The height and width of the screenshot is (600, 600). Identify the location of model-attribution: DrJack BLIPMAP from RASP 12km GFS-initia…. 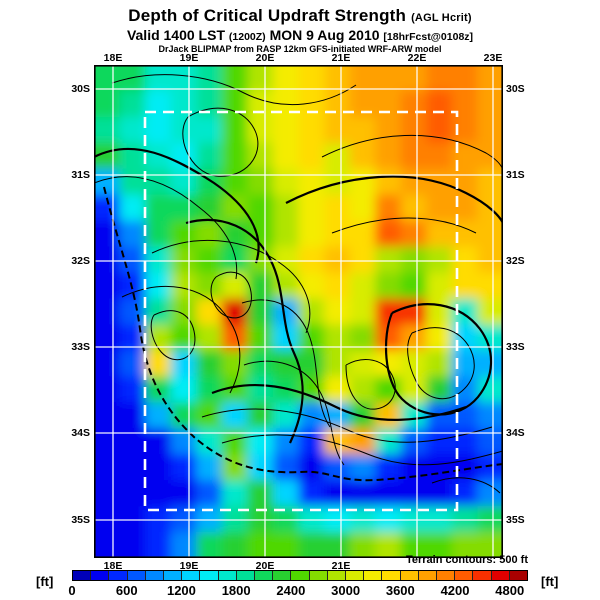
(300, 48).